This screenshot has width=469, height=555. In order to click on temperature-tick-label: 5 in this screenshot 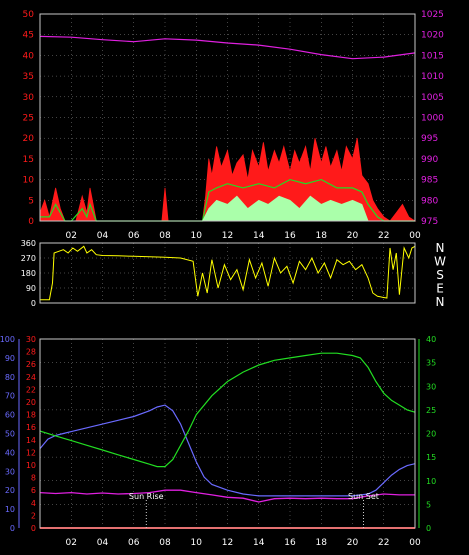, I will do `click(428, 504)`.